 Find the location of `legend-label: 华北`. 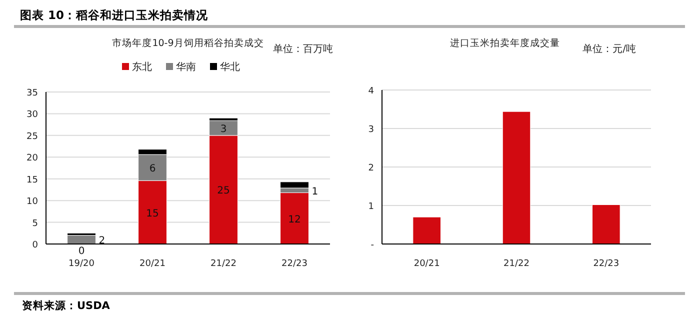

legend-label: 华北 is located at coordinates (230, 67).